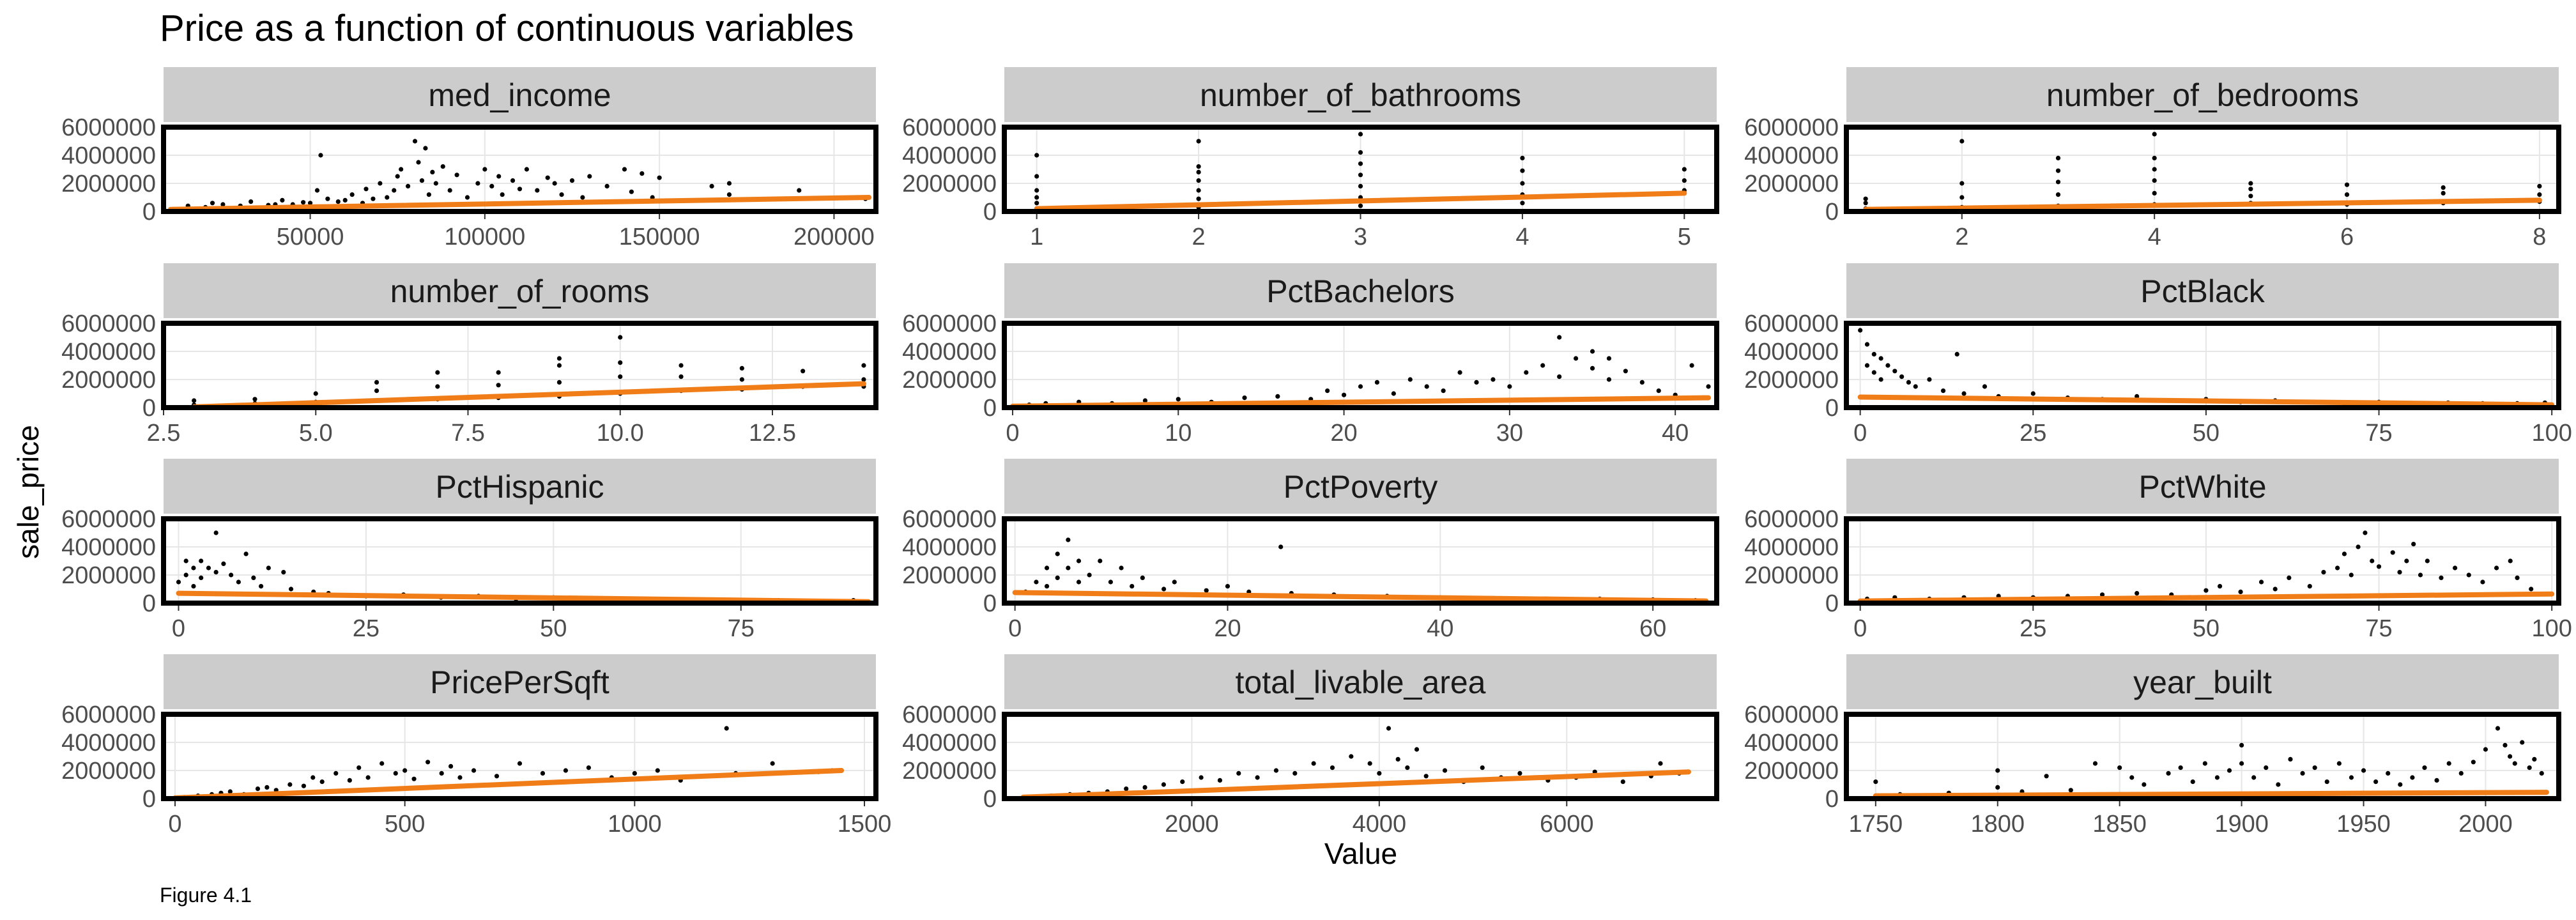  What do you see at coordinates (1360, 291) in the screenshot?
I see `facet-strip-label: PctBachelors` at bounding box center [1360, 291].